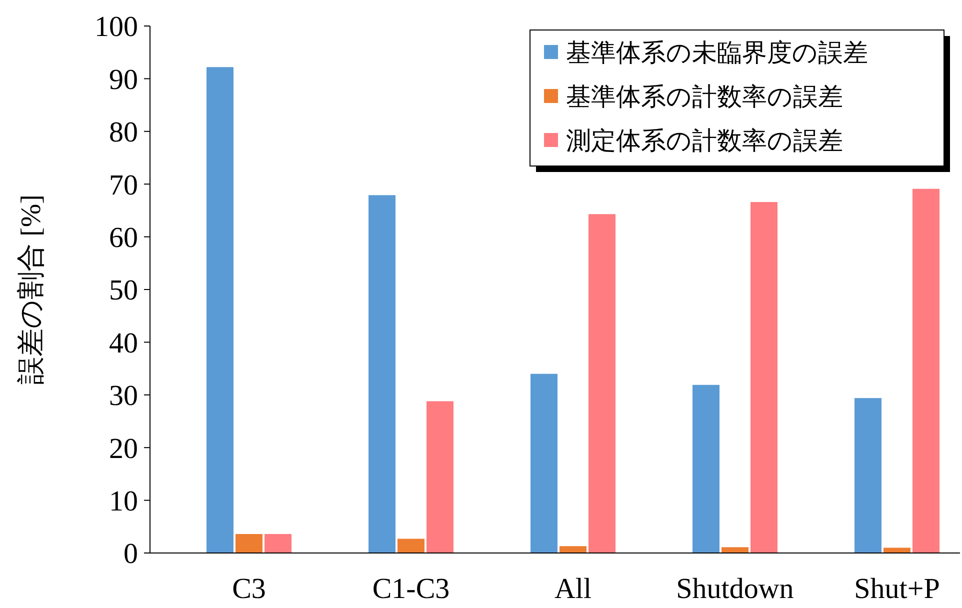  Describe the element at coordinates (123, 290) in the screenshot. I see `y-tick-label: 50` at that location.